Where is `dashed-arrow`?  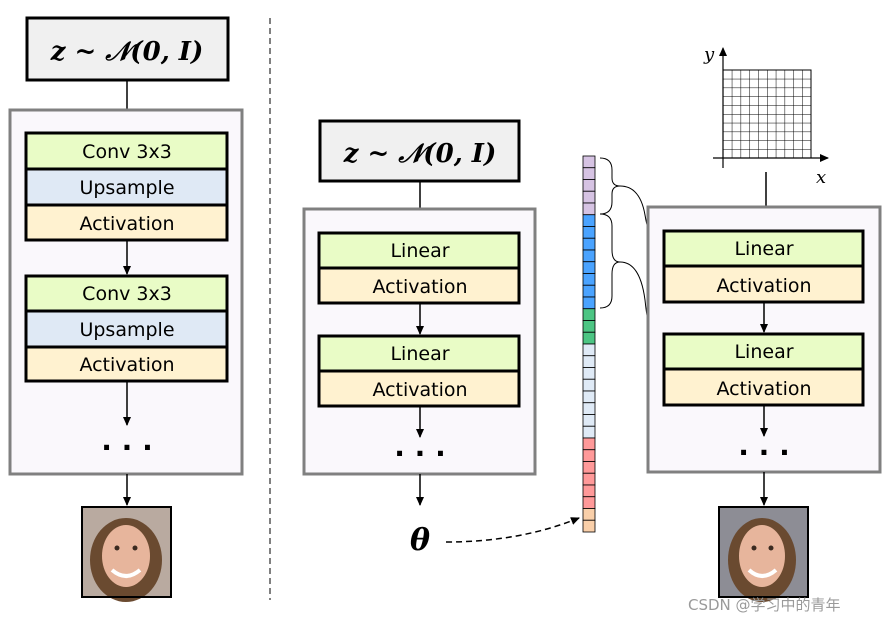
dashed-arrow is located at coordinates (512, 530).